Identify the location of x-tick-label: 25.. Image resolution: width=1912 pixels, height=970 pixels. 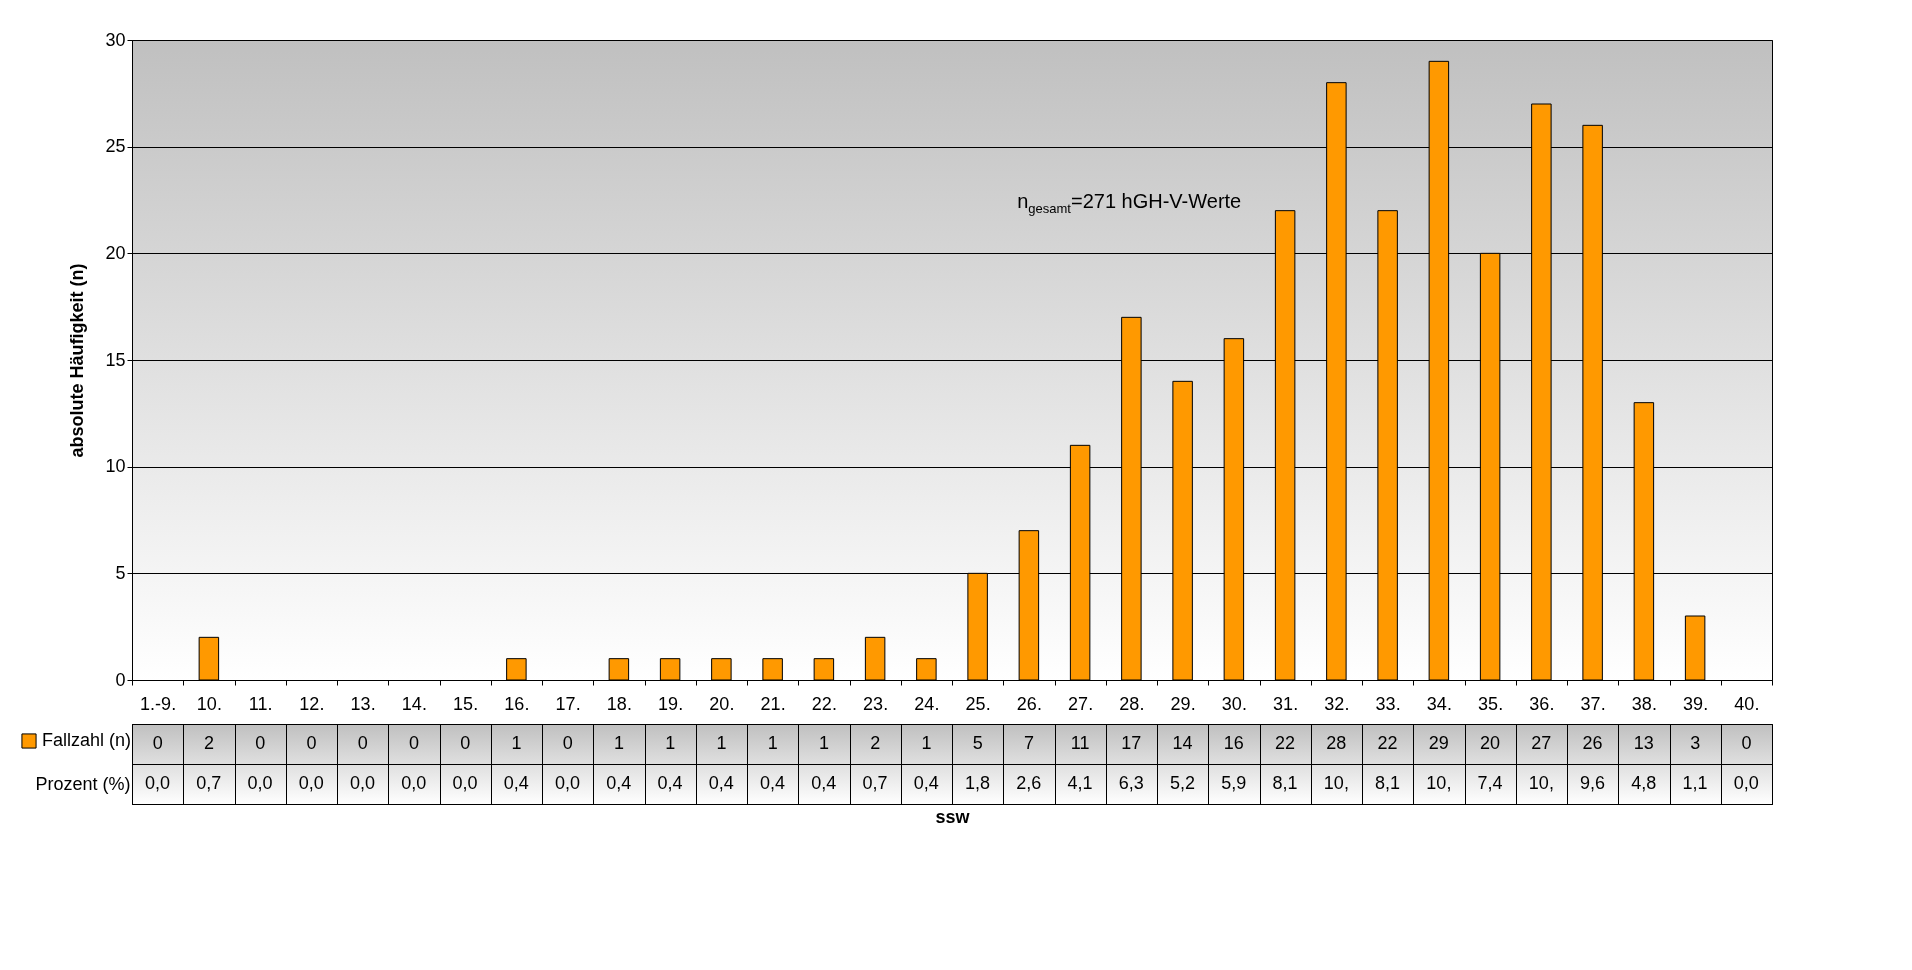
(978, 703).